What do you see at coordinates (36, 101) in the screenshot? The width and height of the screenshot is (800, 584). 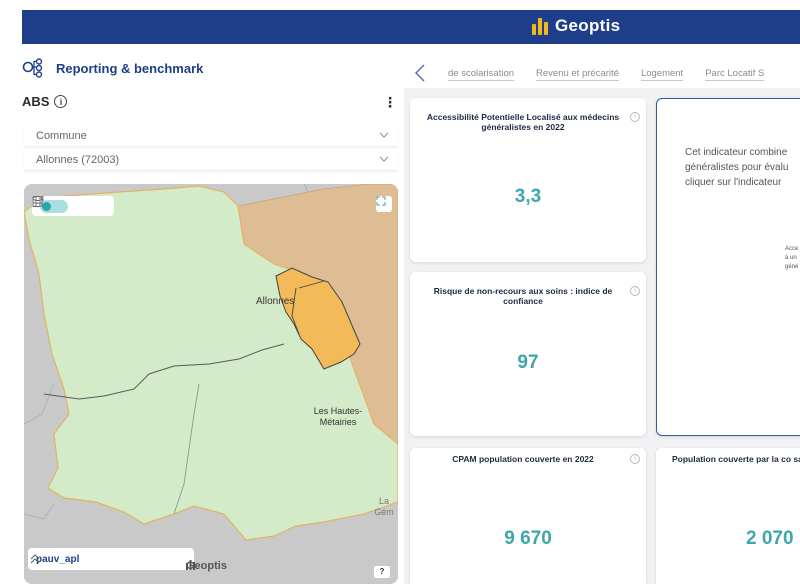 I see `section-title: ABS` at bounding box center [36, 101].